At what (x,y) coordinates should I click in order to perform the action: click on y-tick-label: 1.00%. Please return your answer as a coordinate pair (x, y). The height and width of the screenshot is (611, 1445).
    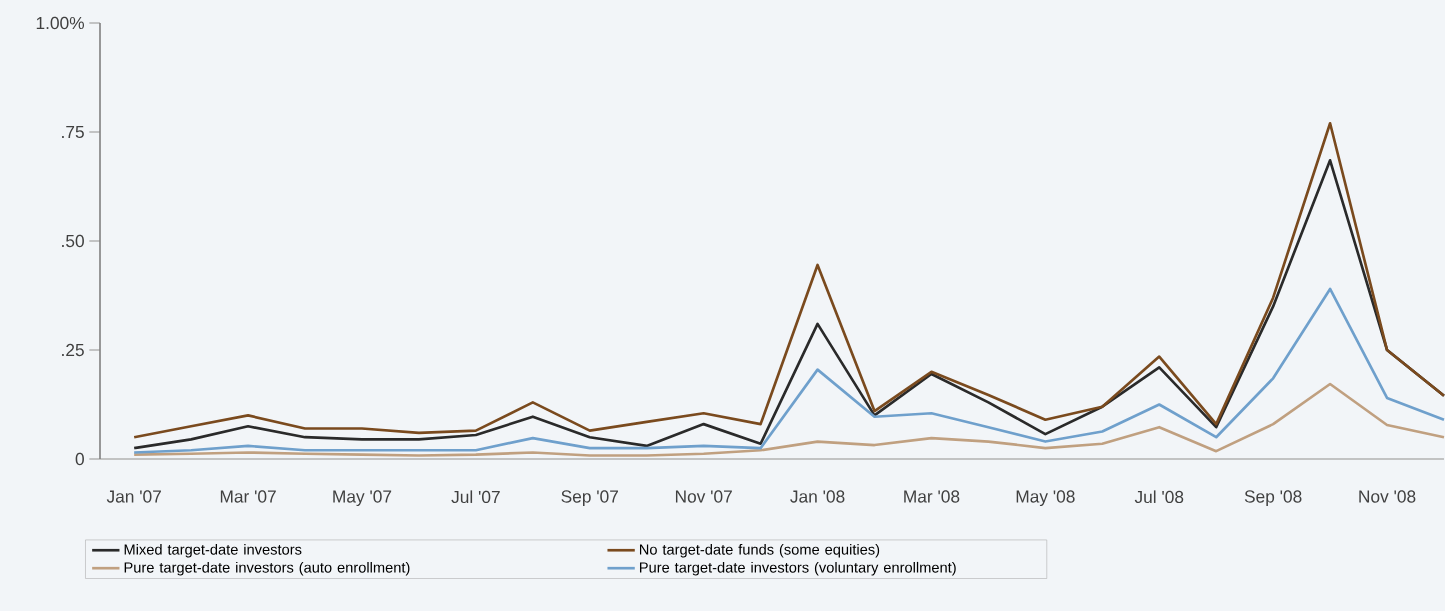
    Looking at the image, I should click on (60, 23).